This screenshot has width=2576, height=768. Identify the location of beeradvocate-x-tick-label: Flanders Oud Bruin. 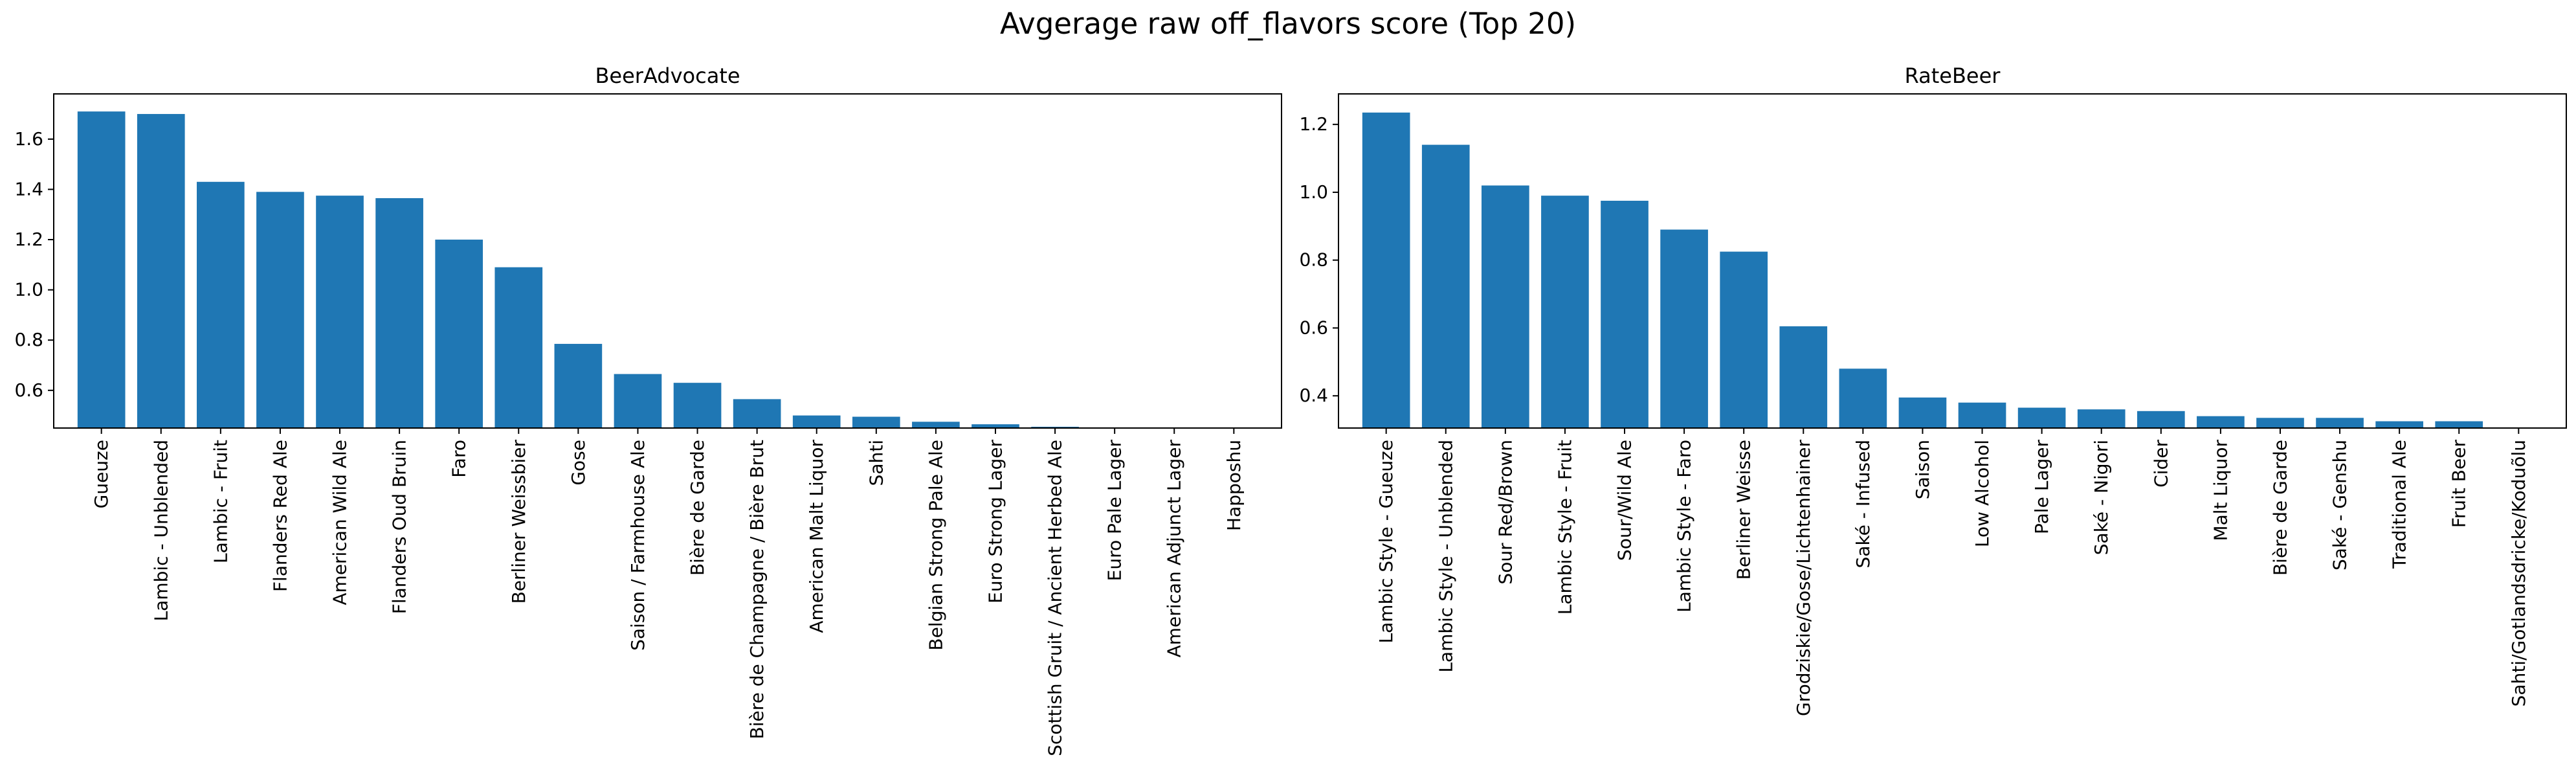
(399, 527).